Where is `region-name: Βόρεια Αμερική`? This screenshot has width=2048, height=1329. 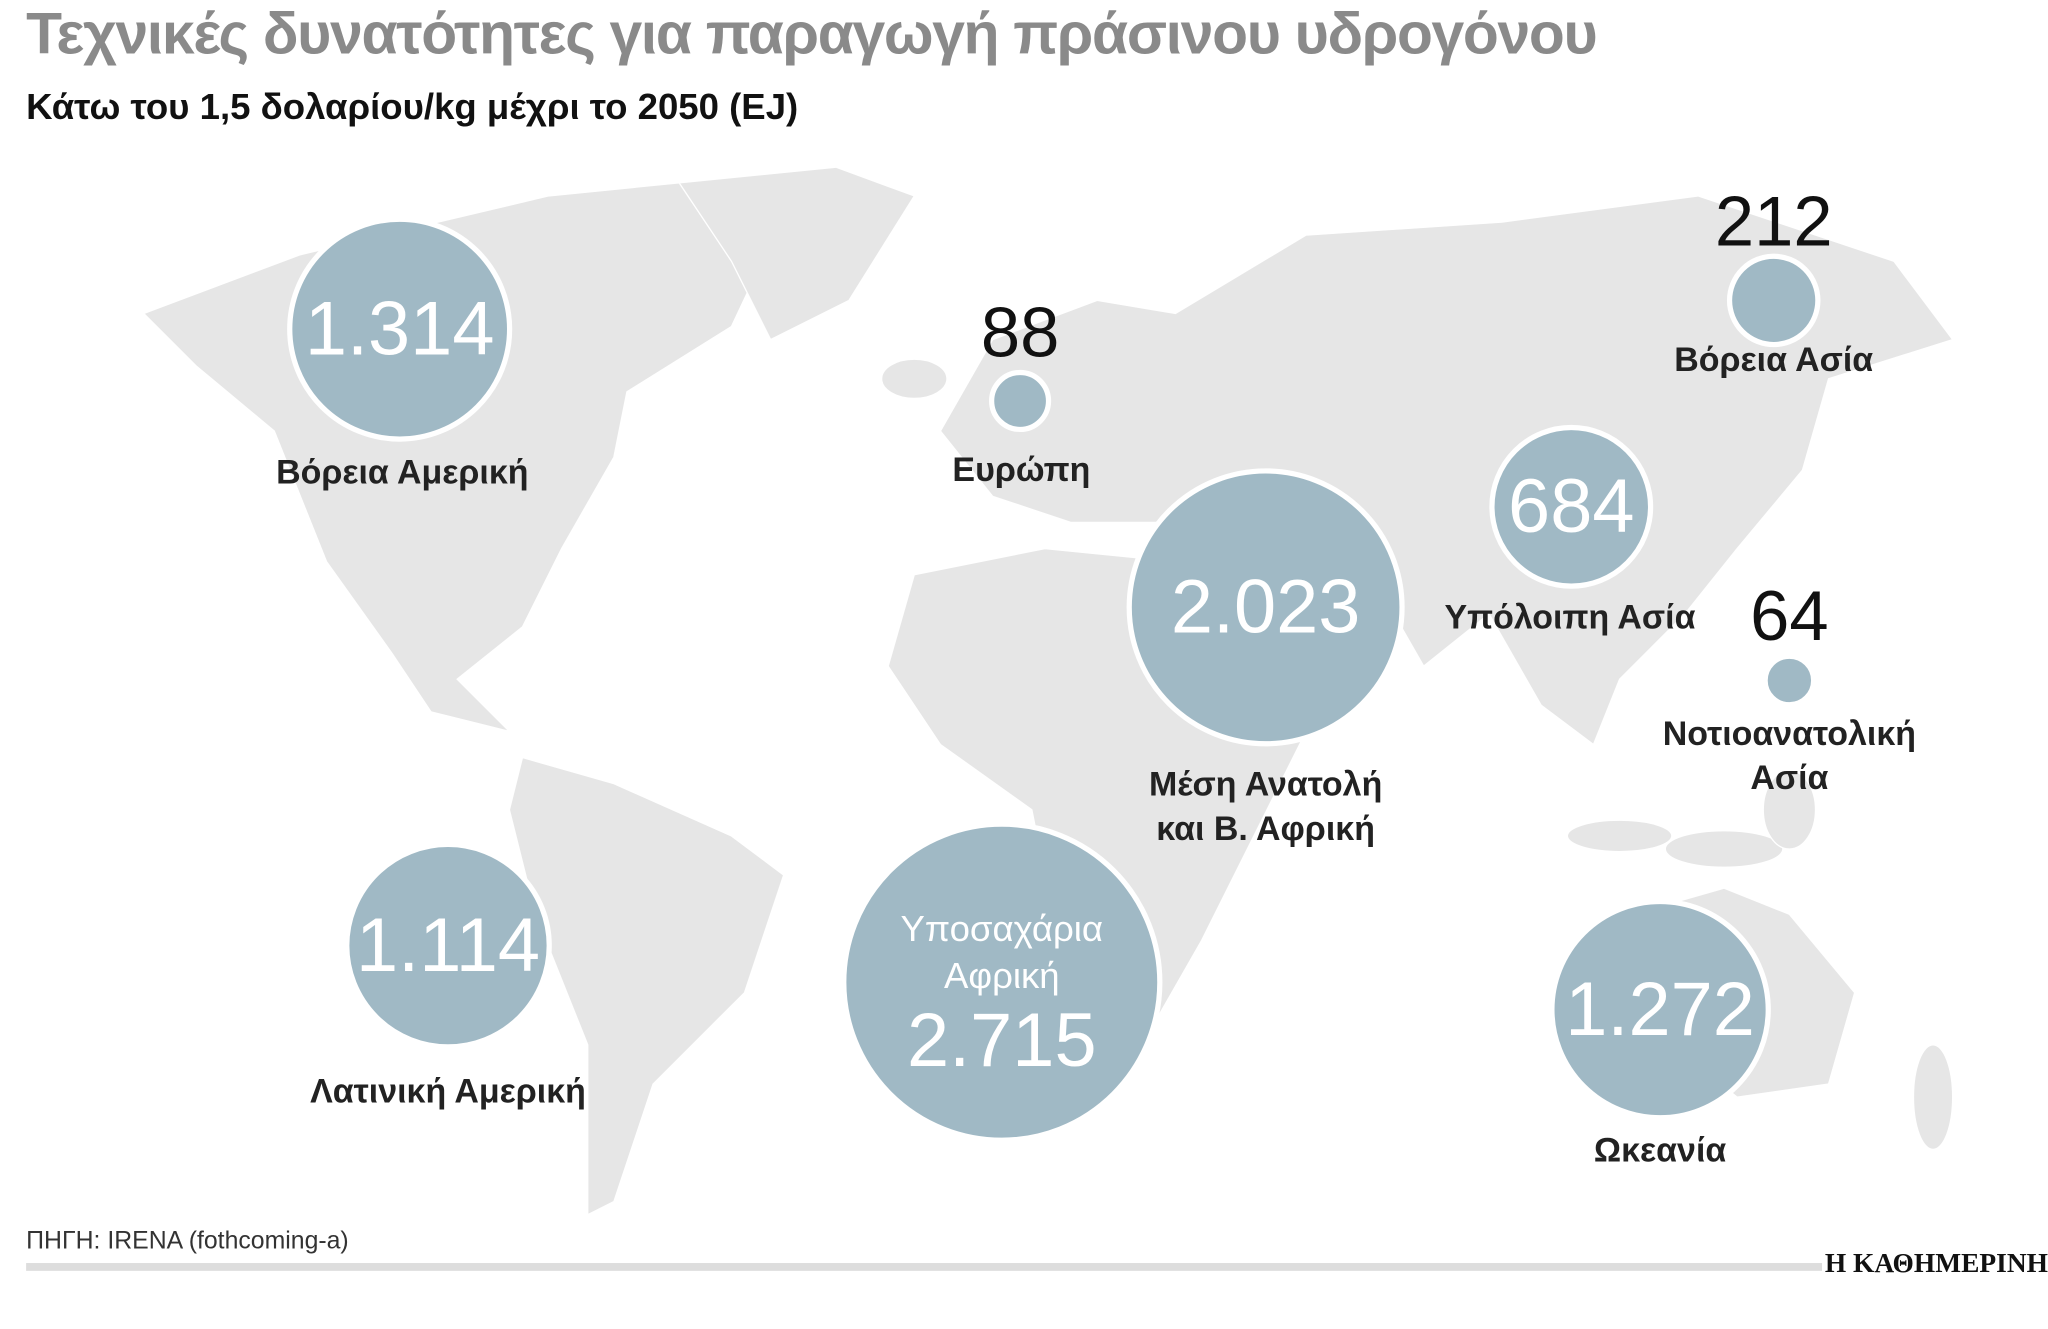 region-name: Βόρεια Αμερική is located at coordinates (402, 472).